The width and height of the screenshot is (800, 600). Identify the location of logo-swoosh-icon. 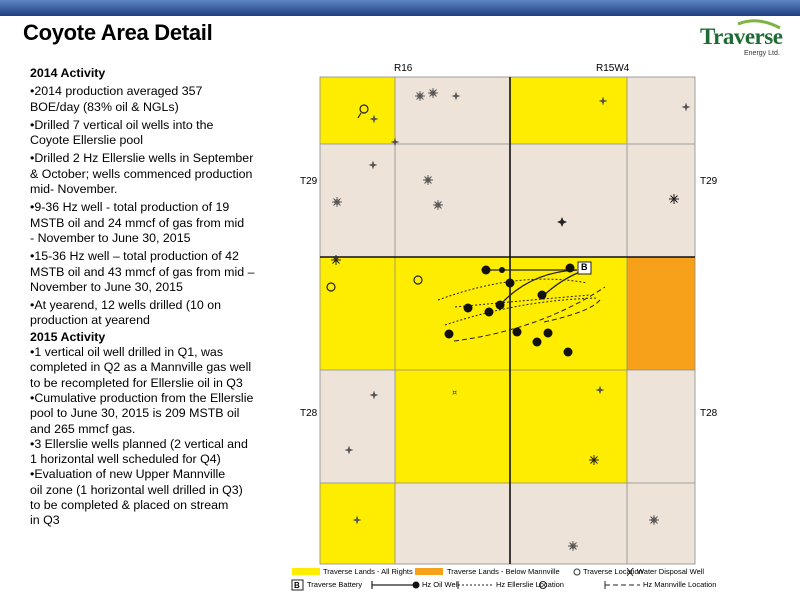
(759, 24).